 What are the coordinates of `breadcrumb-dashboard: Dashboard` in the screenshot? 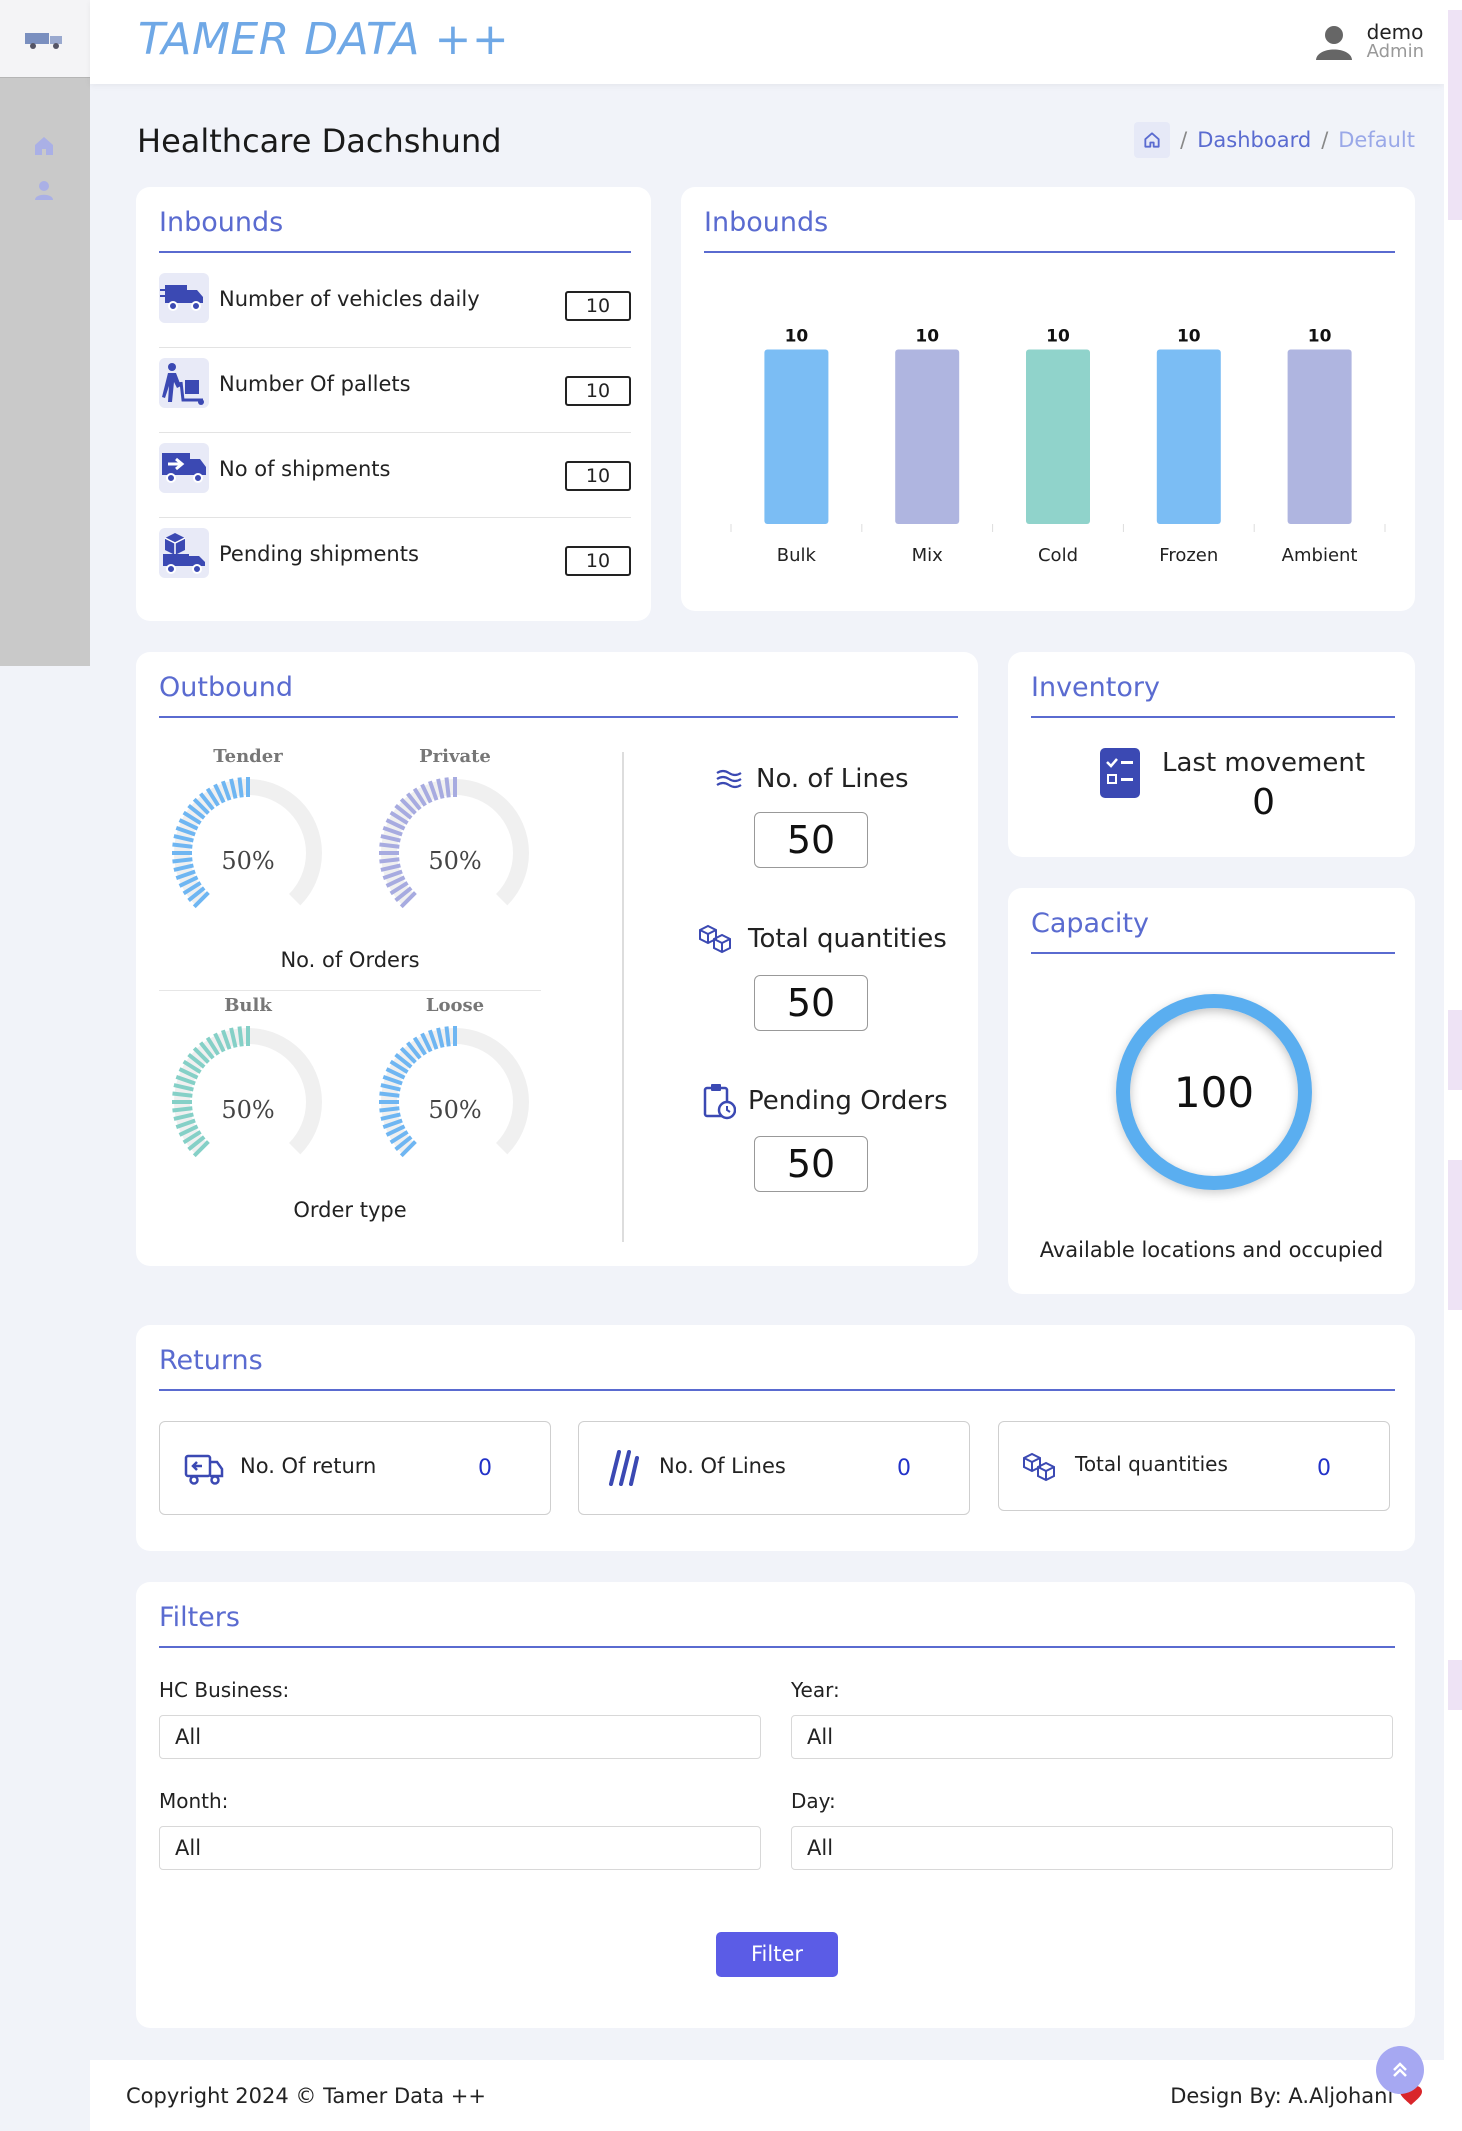 It's located at (1254, 140).